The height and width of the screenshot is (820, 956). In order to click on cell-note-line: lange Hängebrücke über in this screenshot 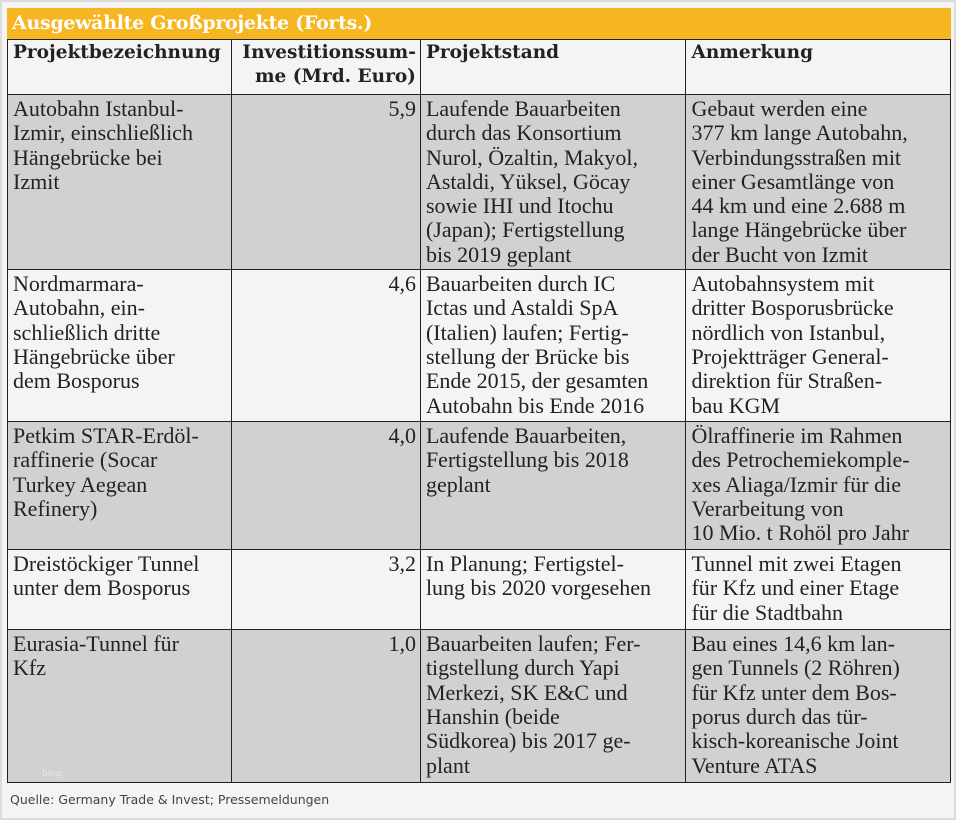, I will do `click(799, 230)`.